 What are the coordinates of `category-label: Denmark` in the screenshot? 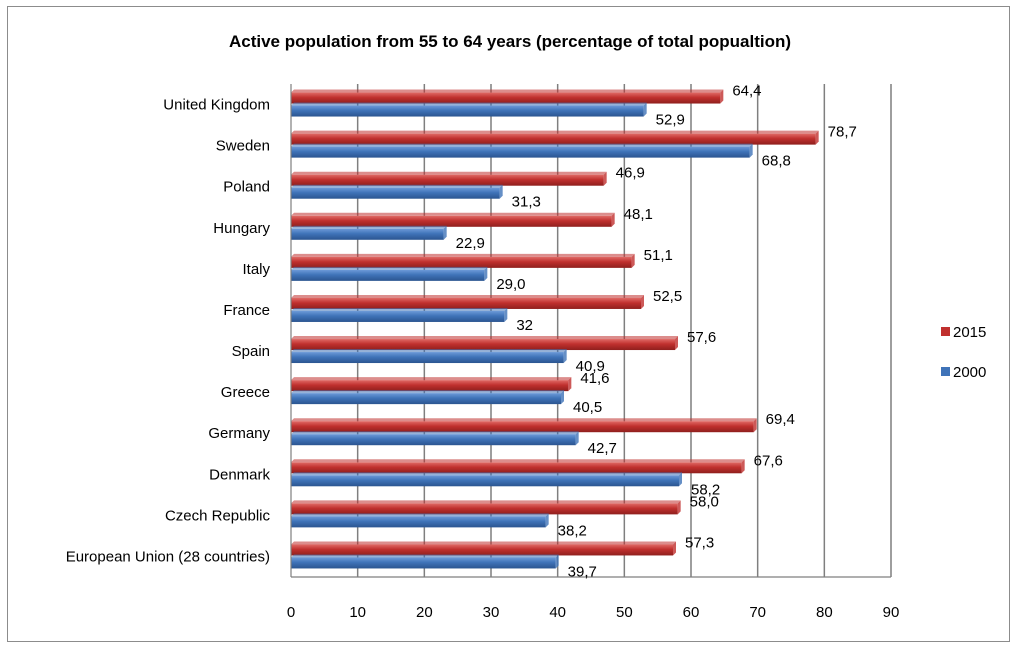 It's located at (239, 474).